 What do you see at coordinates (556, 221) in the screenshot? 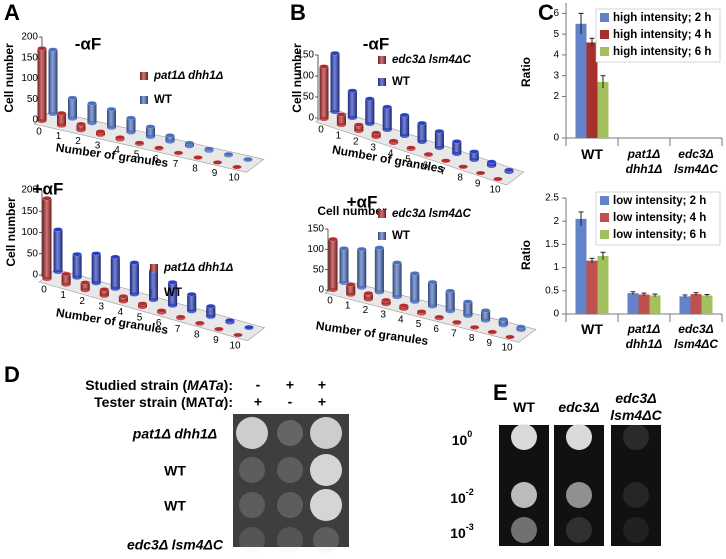
I see `y-tick-label: 2` at bounding box center [556, 221].